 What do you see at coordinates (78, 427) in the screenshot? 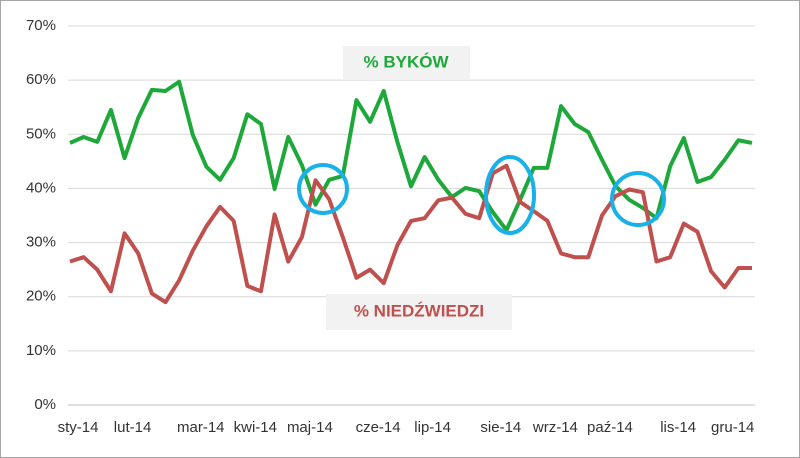
I see `x-tick-label: sty-14` at bounding box center [78, 427].